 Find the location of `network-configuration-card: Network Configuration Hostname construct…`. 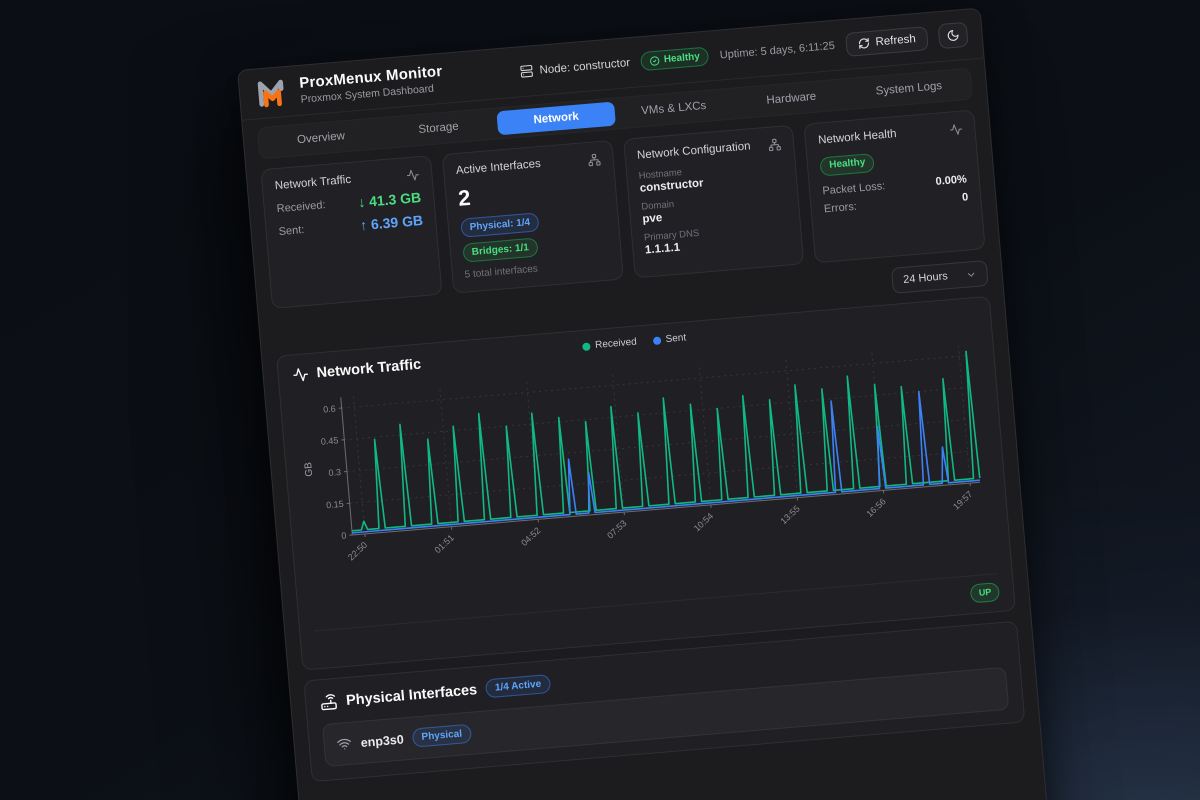

network-configuration-card: Network Configuration Hostname construct… is located at coordinates (713, 201).